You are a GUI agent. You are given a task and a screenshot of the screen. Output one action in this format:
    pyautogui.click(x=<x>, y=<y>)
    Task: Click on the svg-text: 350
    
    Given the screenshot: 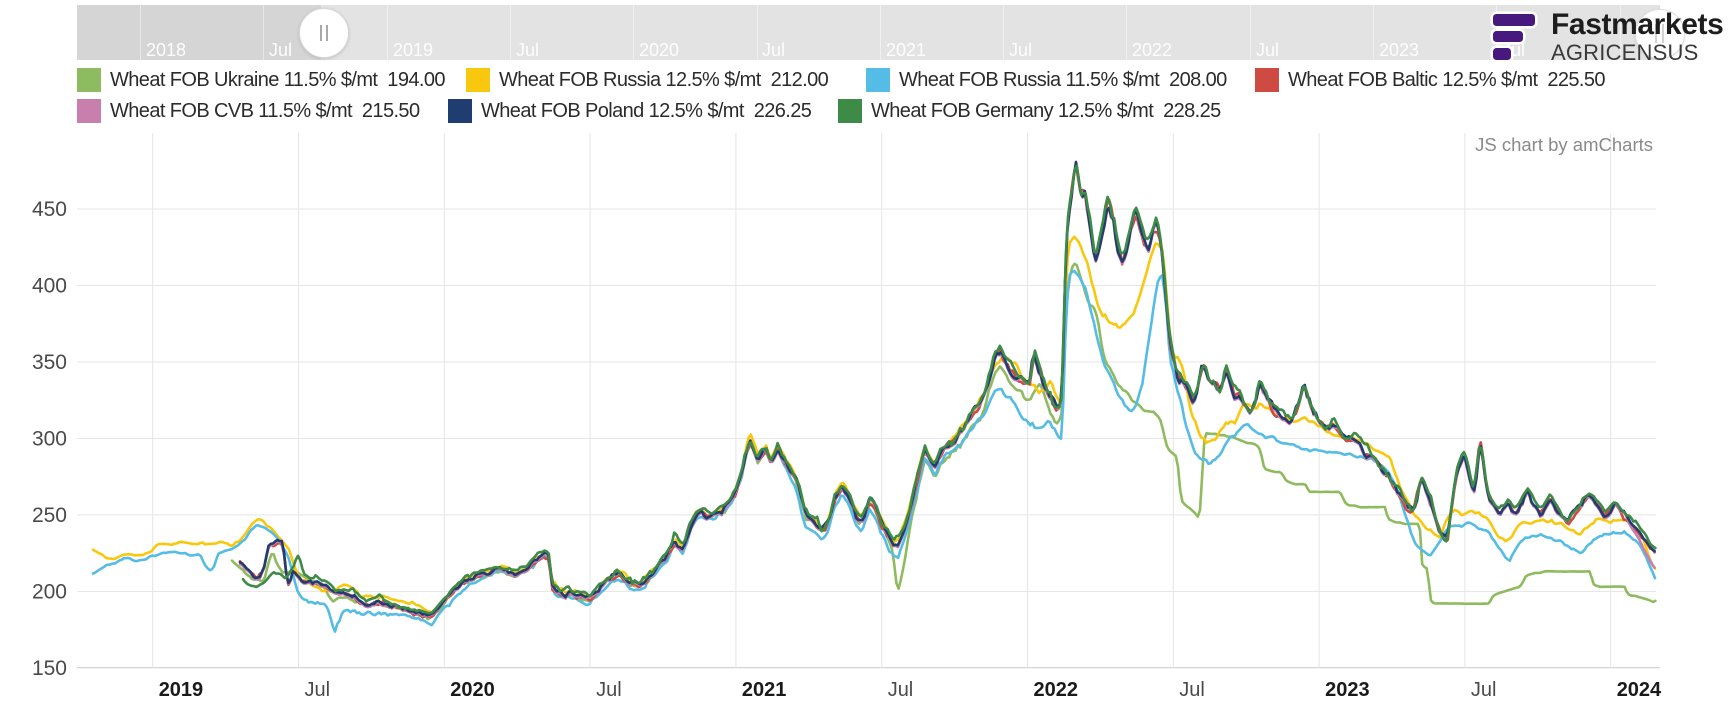 What is the action you would take?
    pyautogui.click(x=49, y=362)
    